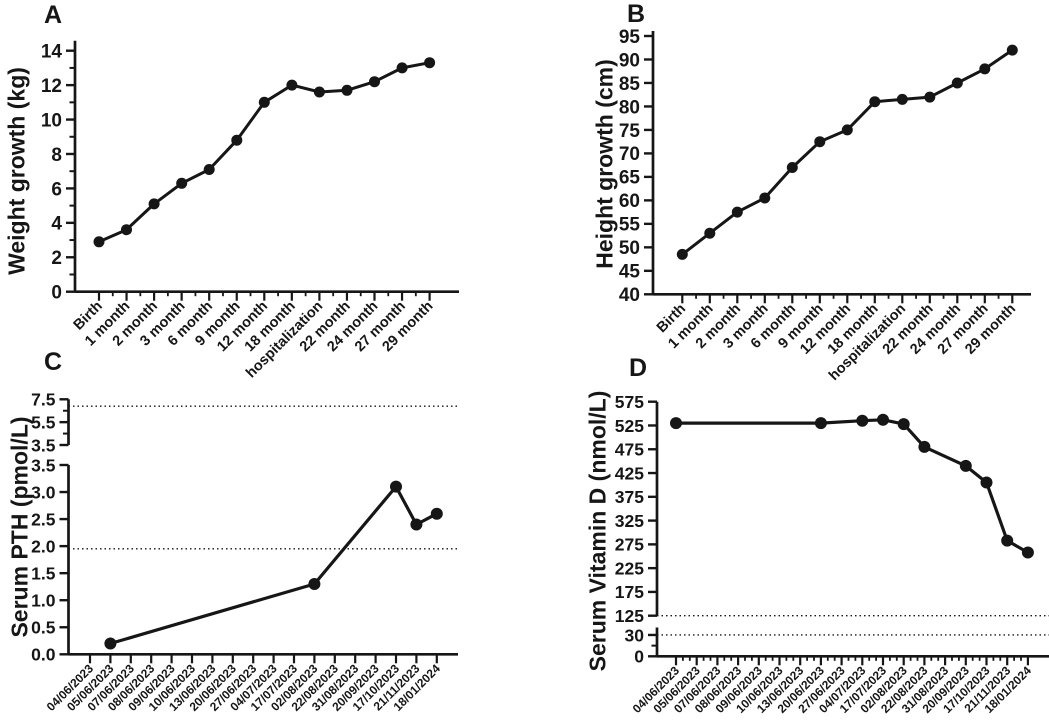 The height and width of the screenshot is (728, 1049). What do you see at coordinates (59, 172) in the screenshot?
I see `y-axis-segment: 0 2 4 6 8 10 12 14` at bounding box center [59, 172].